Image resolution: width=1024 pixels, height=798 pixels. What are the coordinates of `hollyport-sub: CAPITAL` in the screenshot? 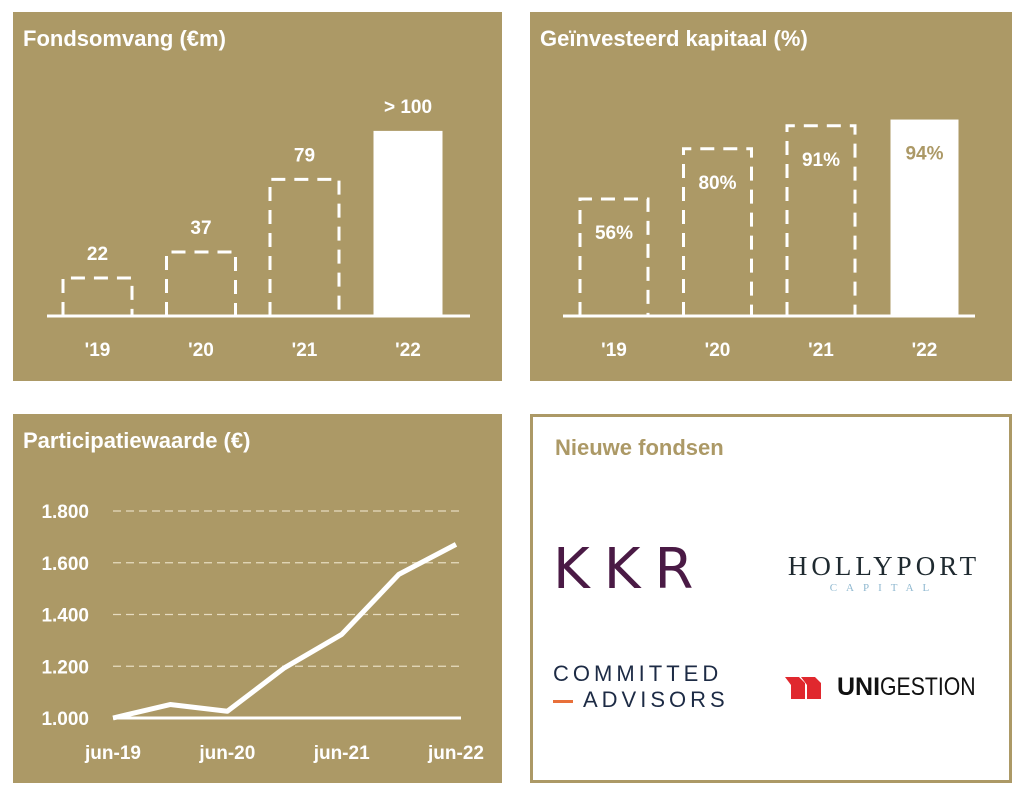 It's located at (884, 588).